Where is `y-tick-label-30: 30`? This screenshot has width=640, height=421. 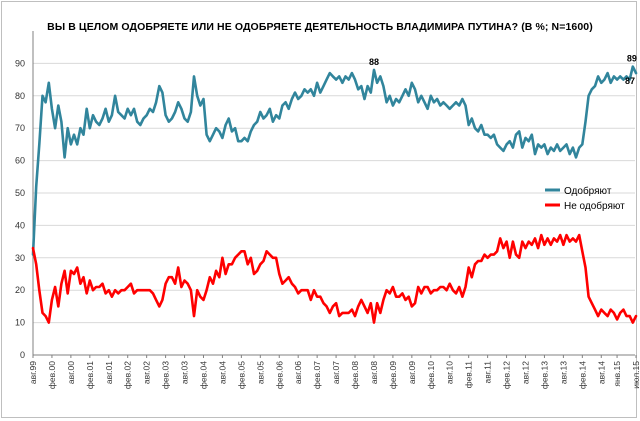 y-tick-label-30: 30 is located at coordinates (20, 258).